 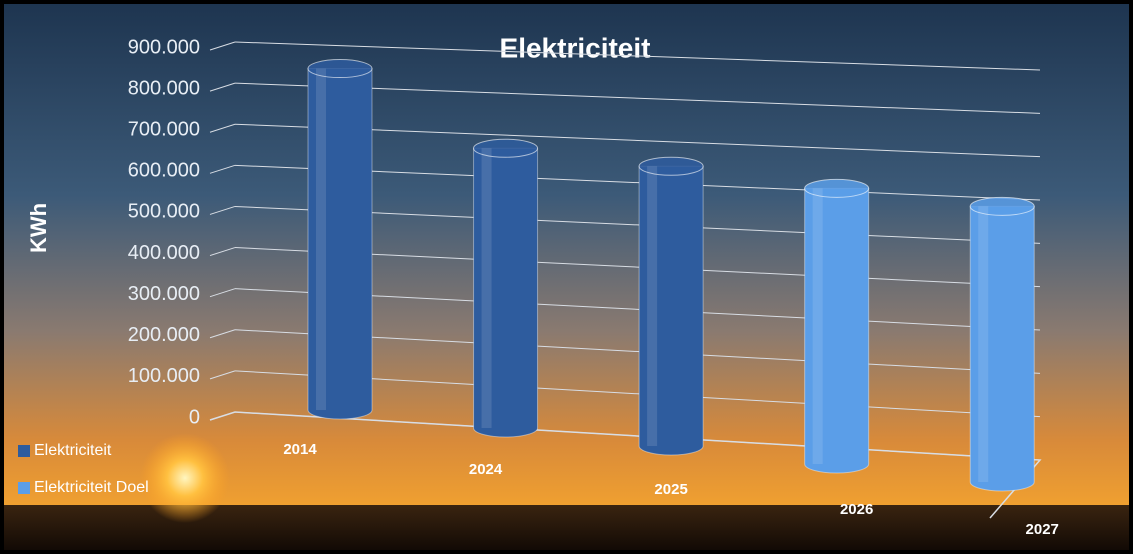 I want to click on y-tick-label: 500.000, so click(x=164, y=212).